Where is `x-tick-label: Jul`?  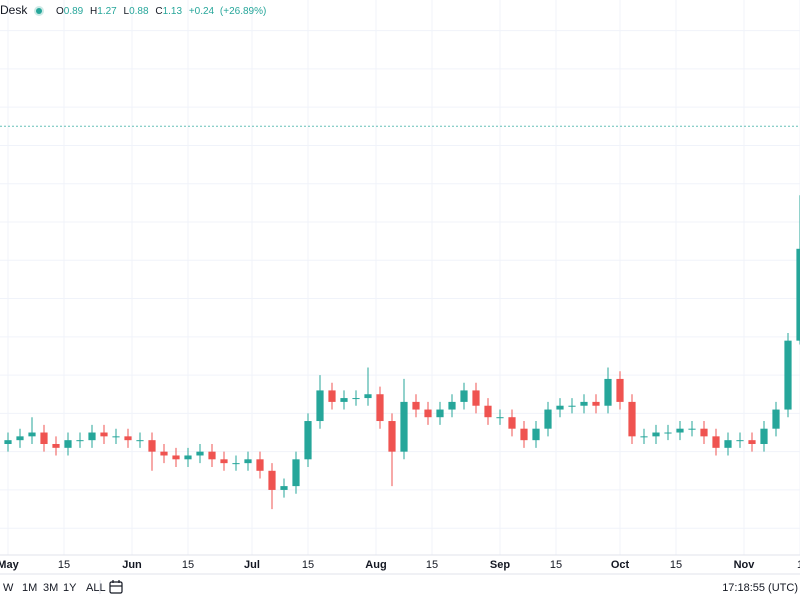 x-tick-label: Jul is located at coordinates (252, 565).